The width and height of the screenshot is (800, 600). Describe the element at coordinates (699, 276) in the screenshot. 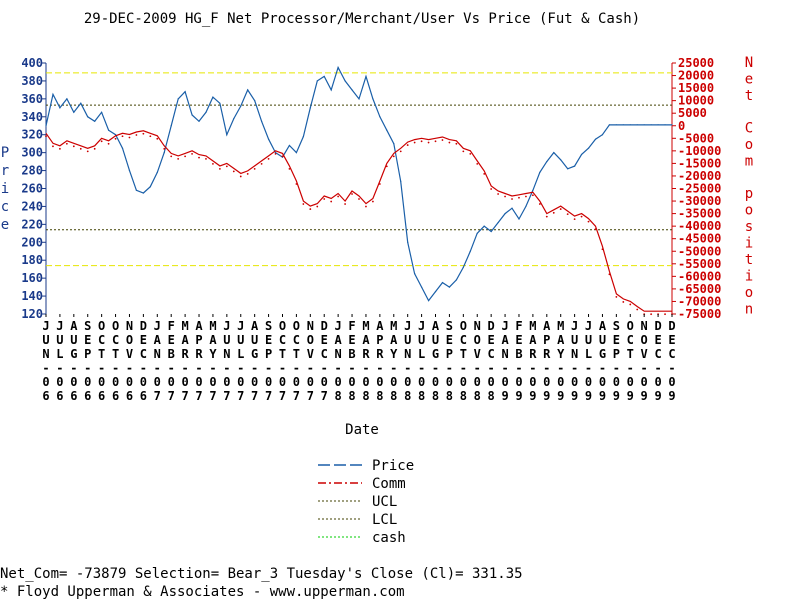

I see `right-tick-label: -60000` at that location.